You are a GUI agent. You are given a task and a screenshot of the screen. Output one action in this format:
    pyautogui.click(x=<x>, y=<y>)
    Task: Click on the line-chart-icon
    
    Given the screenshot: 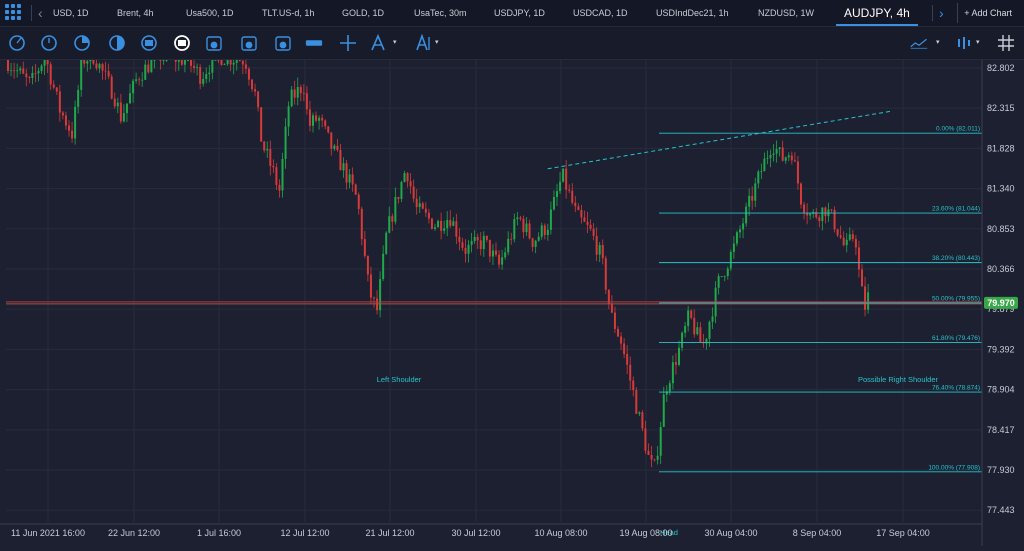 What is the action you would take?
    pyautogui.click(x=922, y=43)
    